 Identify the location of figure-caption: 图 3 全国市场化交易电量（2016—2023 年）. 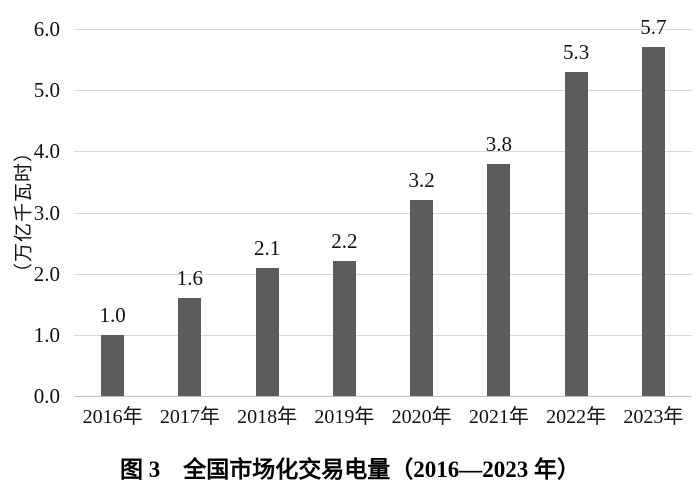
(350, 469).